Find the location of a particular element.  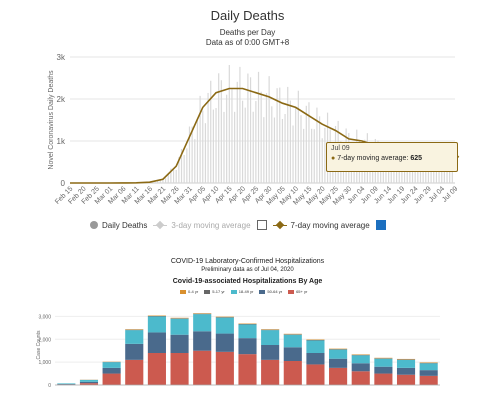

age-legend-item: 18-49 yr is located at coordinates (241, 291).